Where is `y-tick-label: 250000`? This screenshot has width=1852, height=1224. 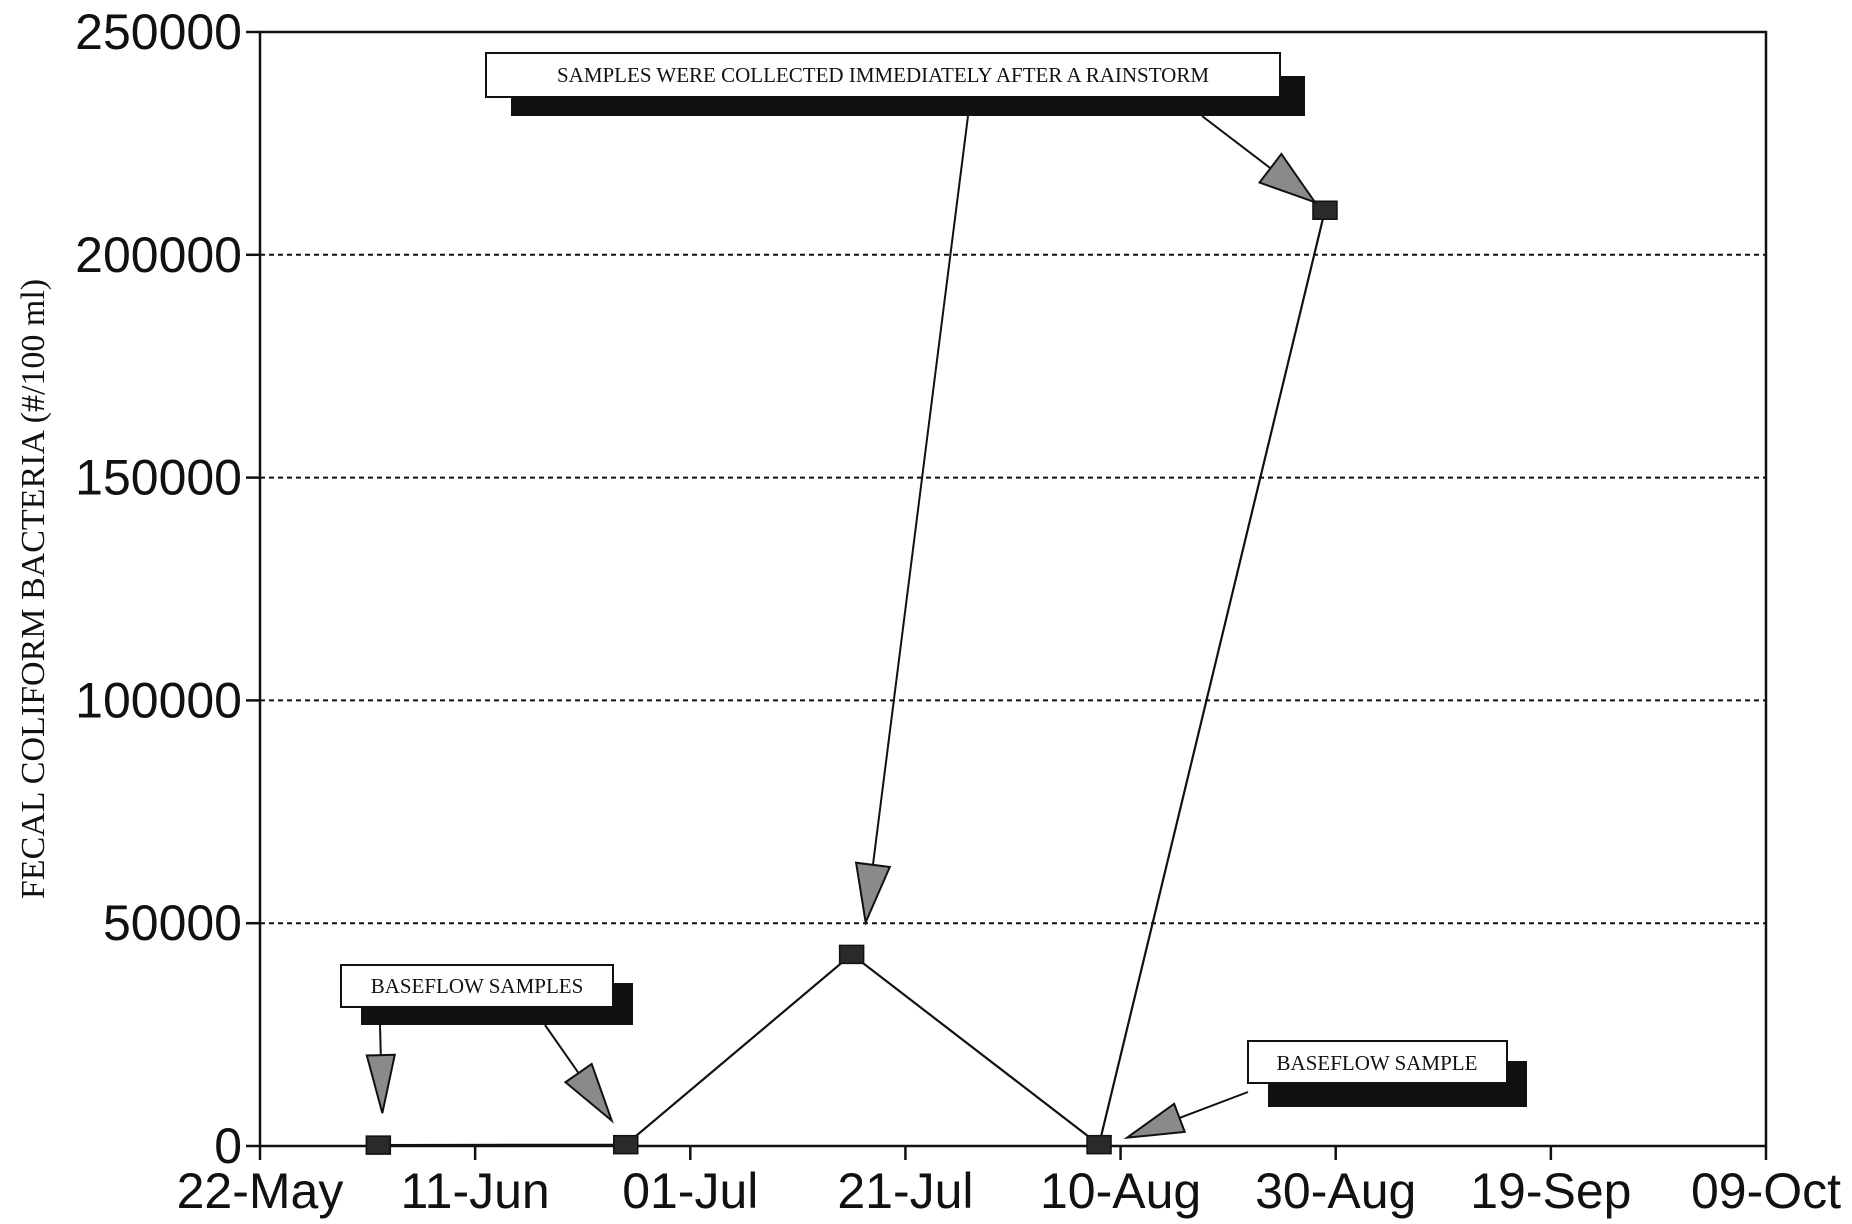
y-tick-label: 250000 is located at coordinates (158, 32).